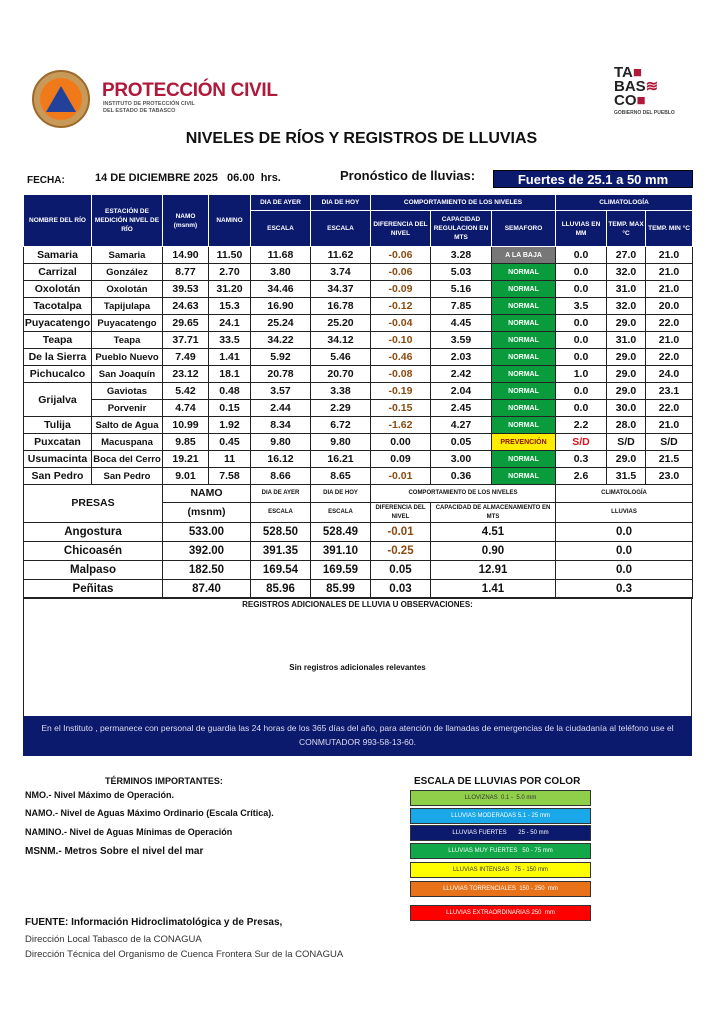 The width and height of the screenshot is (723, 1024). I want to click on col-tmax: TEMP. MAX °C, so click(626, 228).